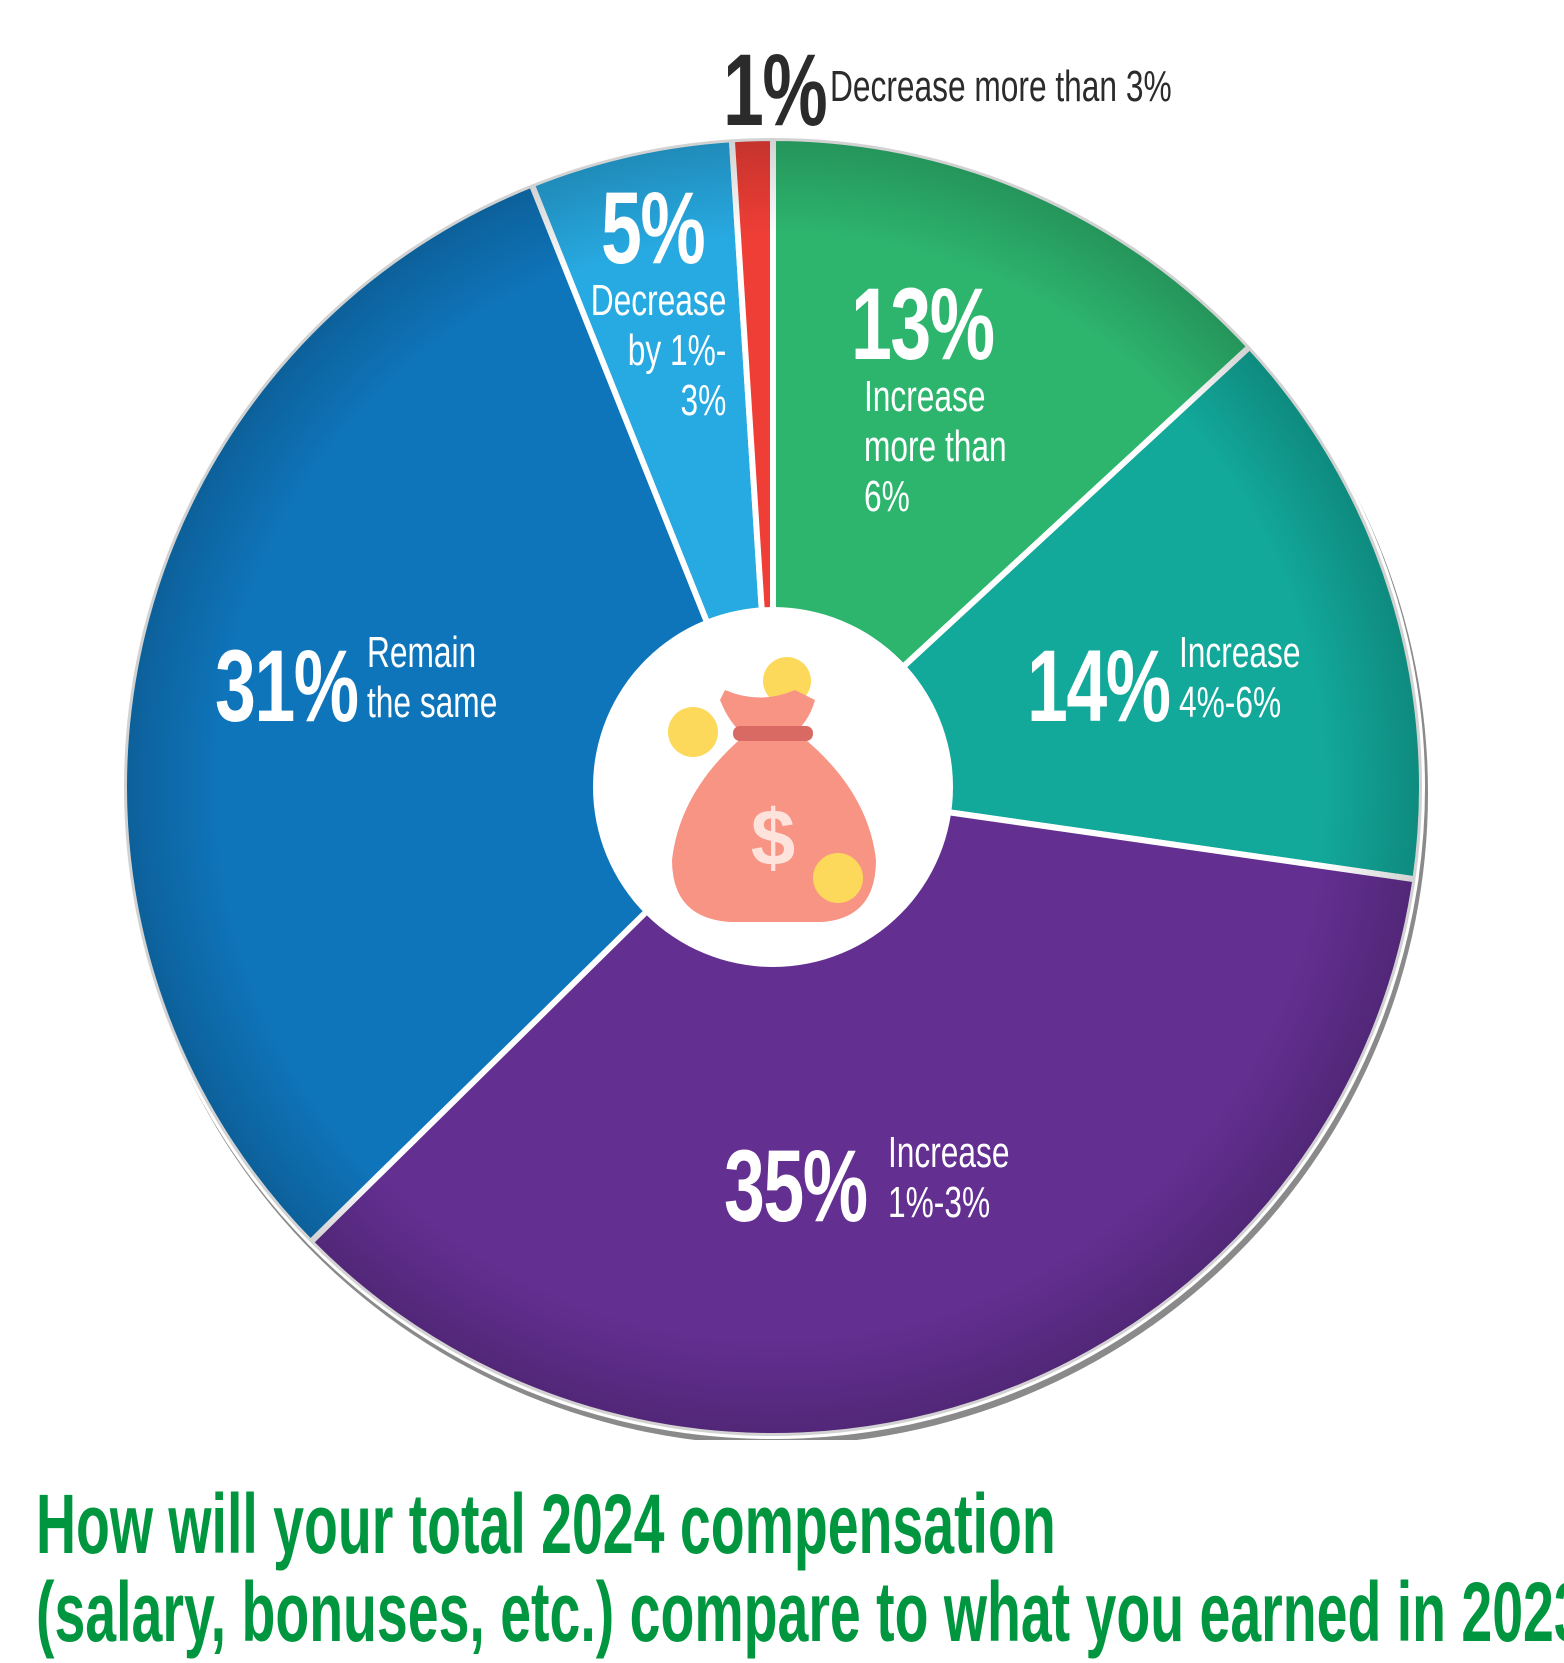  Describe the element at coordinates (1099, 686) in the screenshot. I see `label-value-increase-4-6: 14%` at that location.